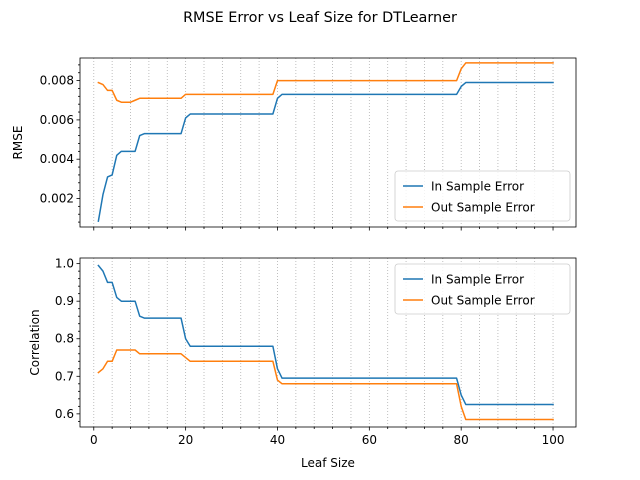  What do you see at coordinates (18, 143) in the screenshot?
I see `y-axis-label: RMSE` at bounding box center [18, 143].